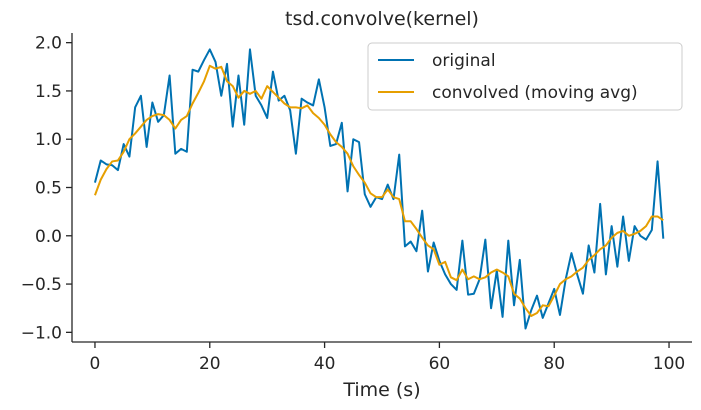 The image size is (701, 410). I want to click on y-tick-label: 2.0, so click(48, 44).